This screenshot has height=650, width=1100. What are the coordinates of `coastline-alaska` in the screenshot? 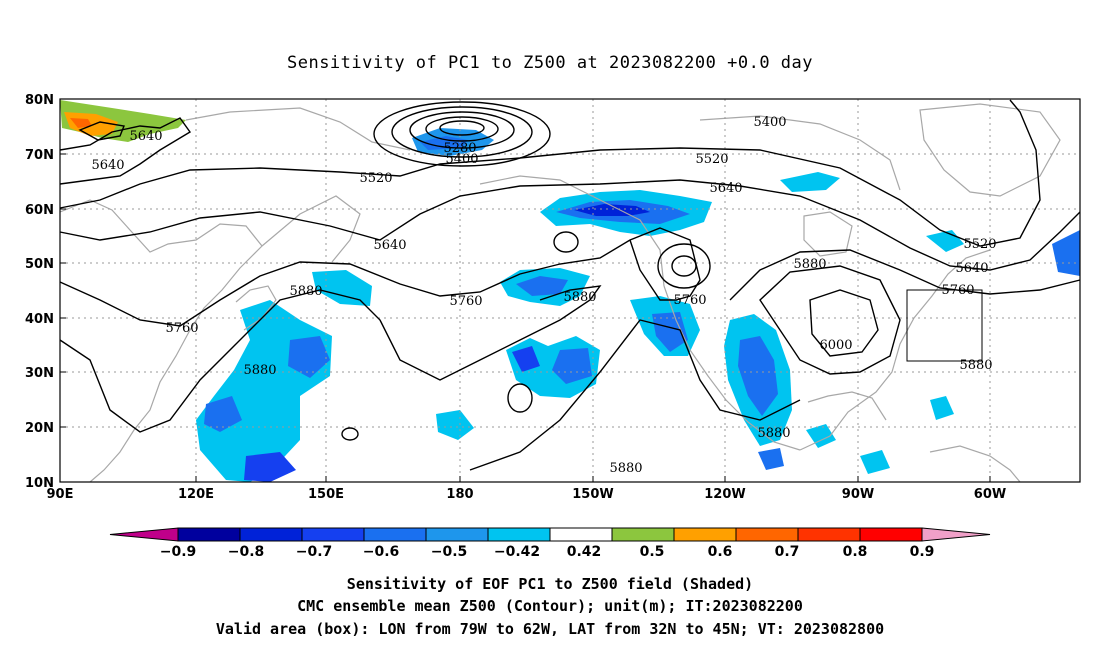 It's located at (572, 231).